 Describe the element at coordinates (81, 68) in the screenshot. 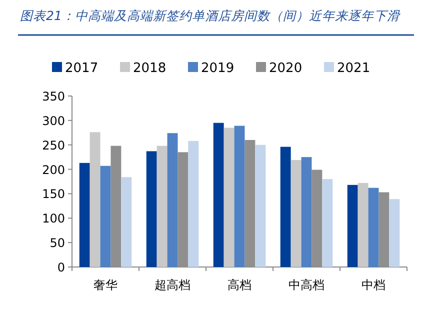

I see `legend-label: 2017` at that location.